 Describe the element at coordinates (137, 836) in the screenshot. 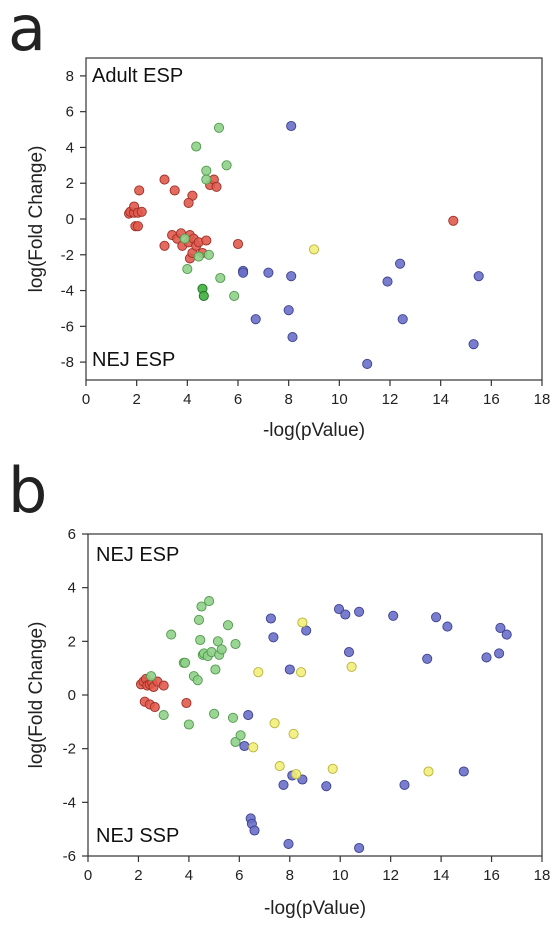

I see `annotation-nej-ssp: NEJ SSP` at that location.